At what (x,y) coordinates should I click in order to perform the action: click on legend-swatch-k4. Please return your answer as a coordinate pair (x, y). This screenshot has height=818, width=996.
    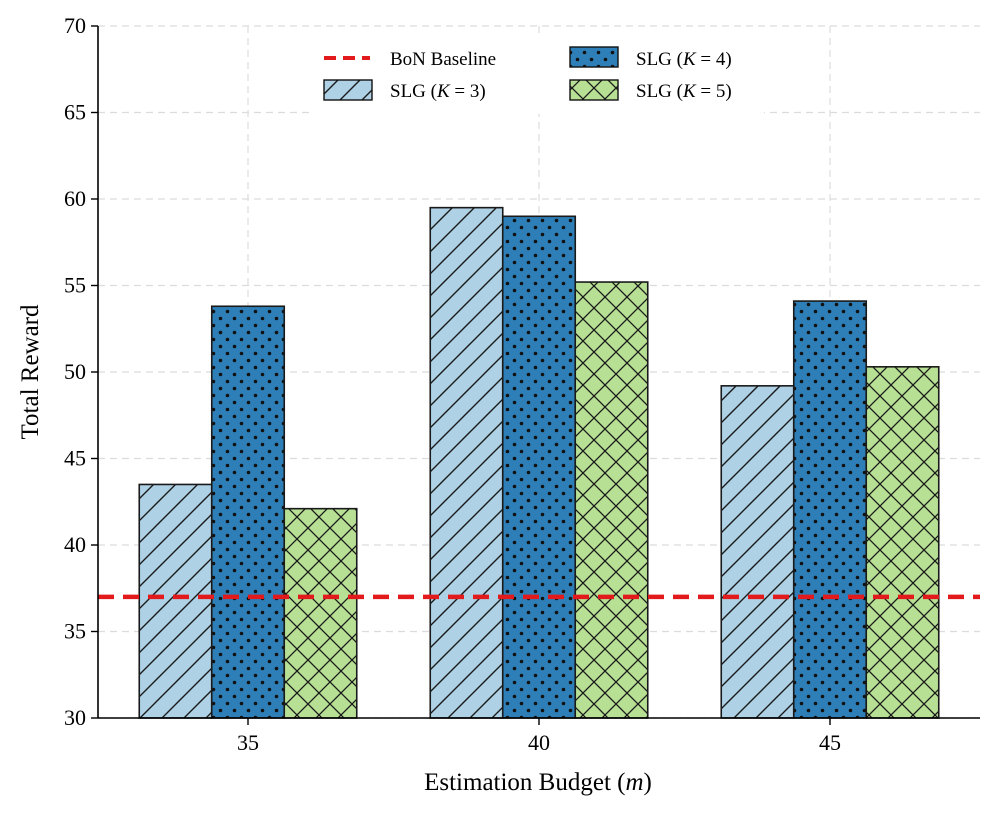
    Looking at the image, I should click on (594, 57).